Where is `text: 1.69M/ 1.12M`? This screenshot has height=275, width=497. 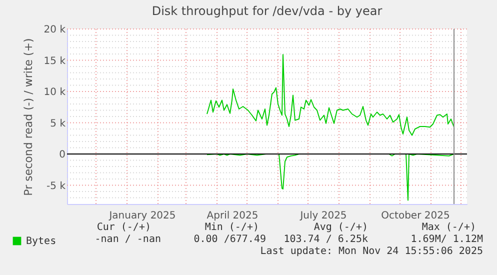 text: 1.69M/ 1.12M is located at coordinates (446, 239).